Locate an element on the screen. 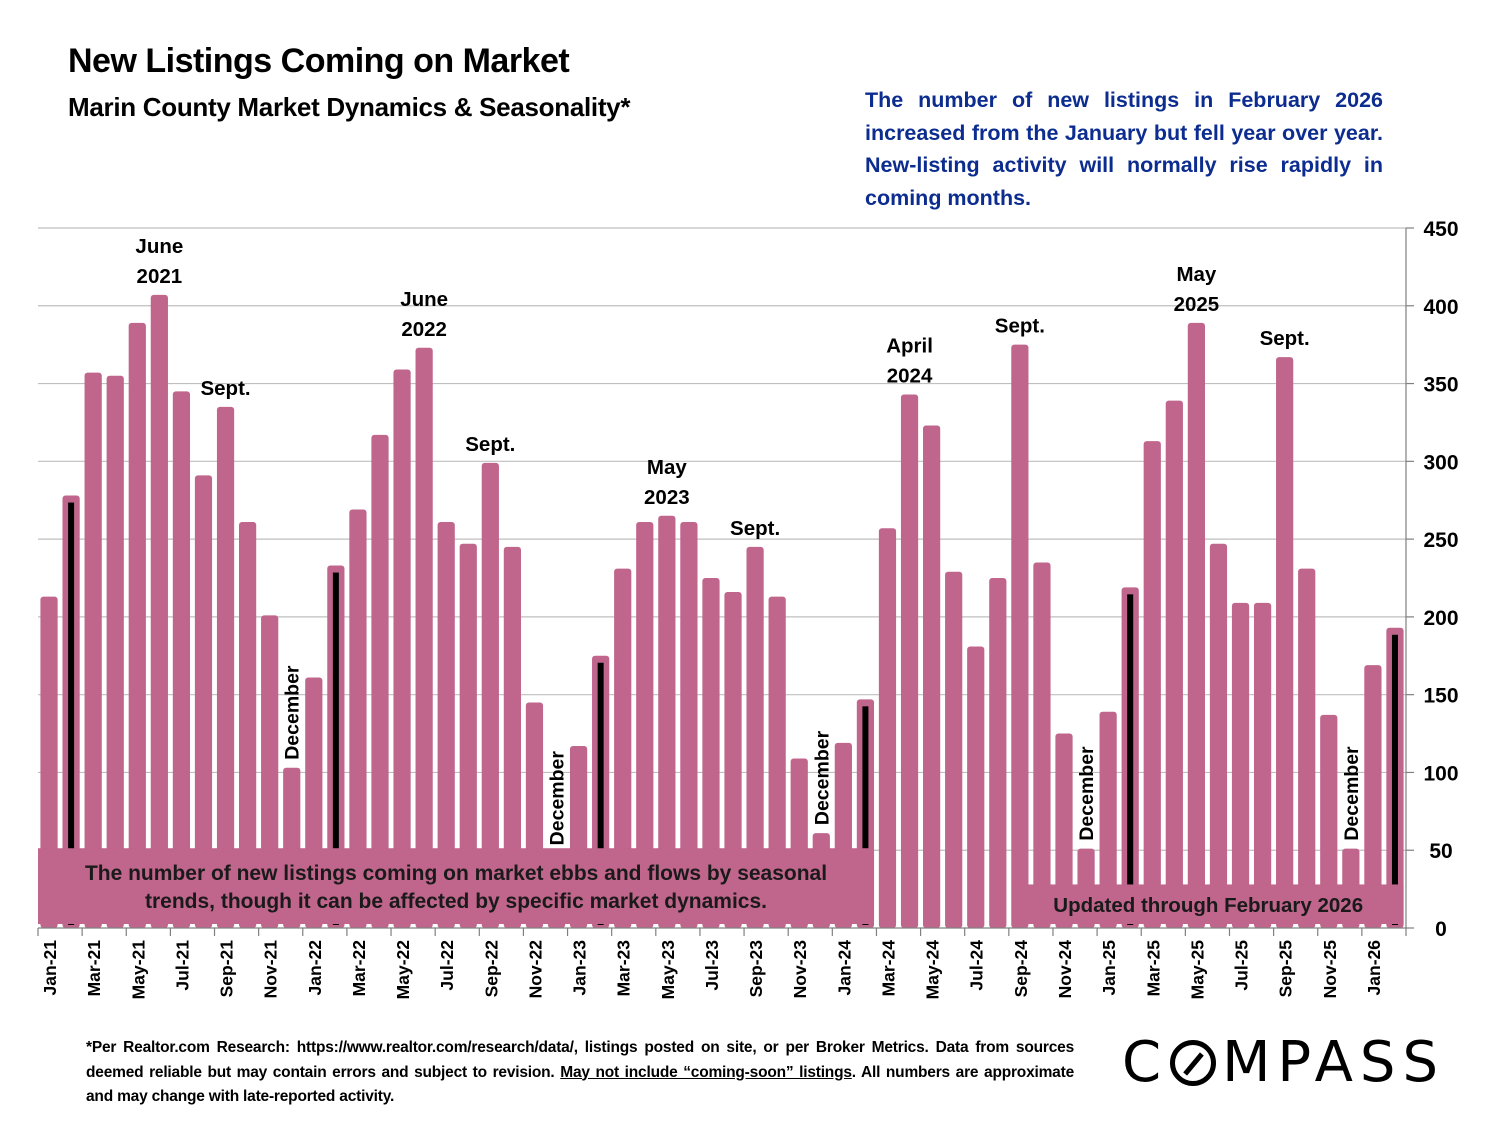 The height and width of the screenshot is (1125, 1500). y-tick-label: 350 is located at coordinates (1440, 385).